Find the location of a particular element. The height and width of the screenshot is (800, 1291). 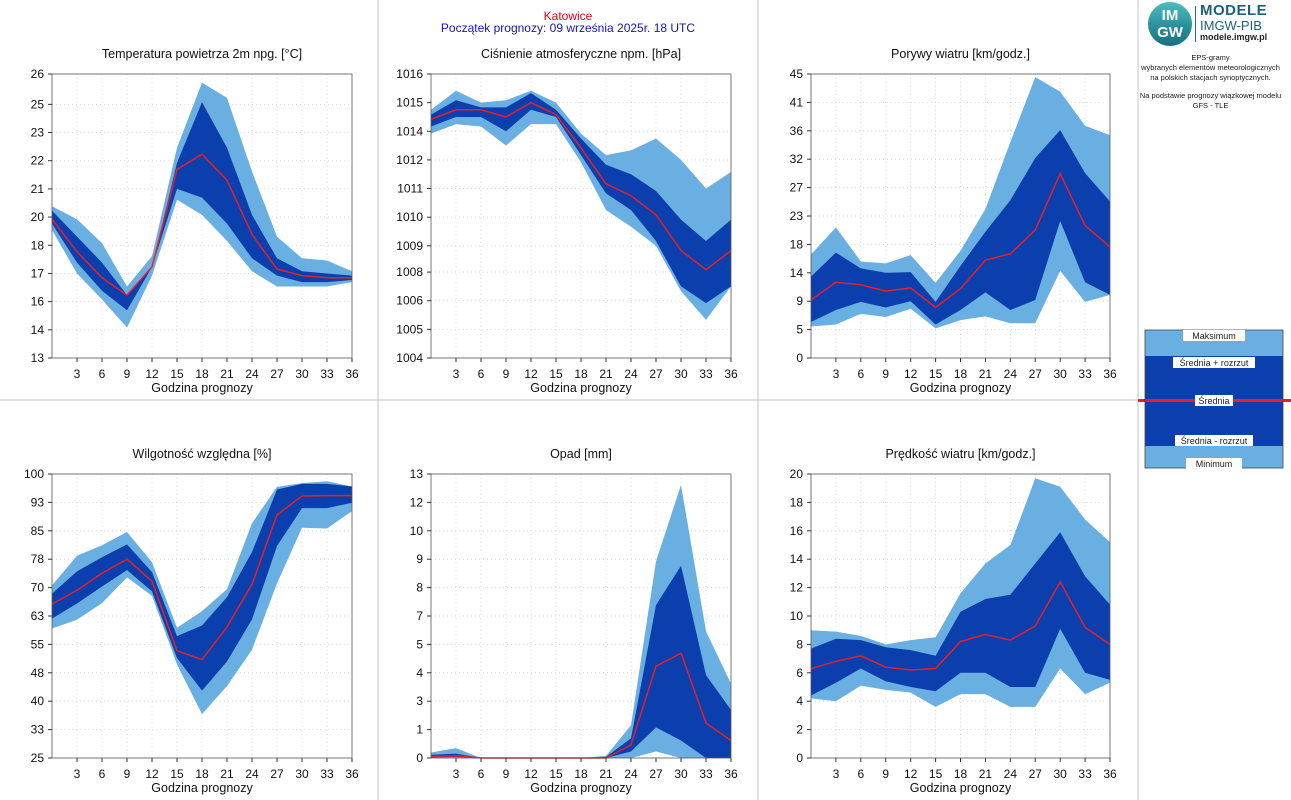

y-tick-label: 0 is located at coordinates (799, 358).